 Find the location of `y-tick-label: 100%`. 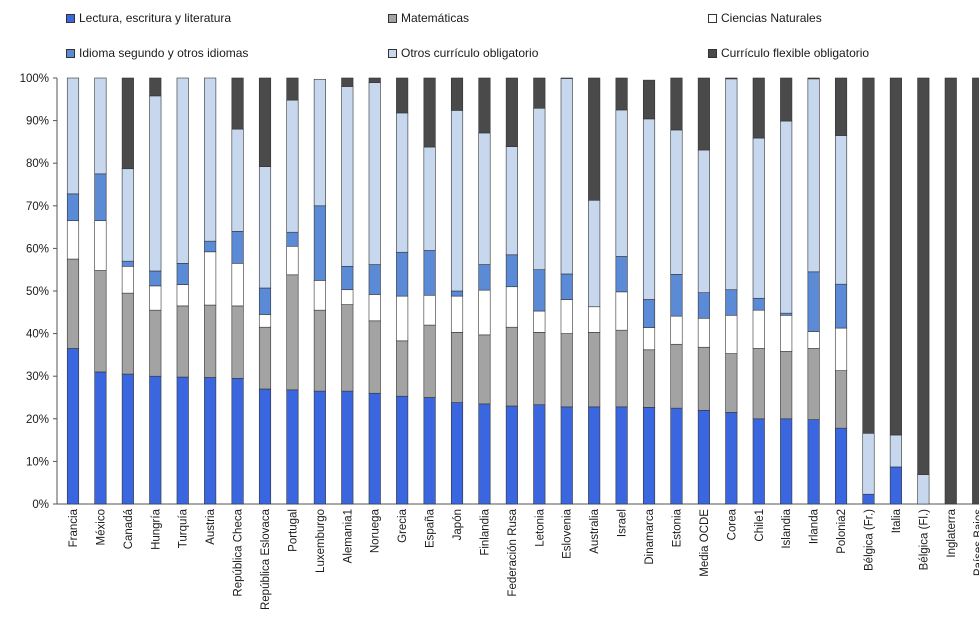

y-tick-label: 100% is located at coordinates (34, 79).